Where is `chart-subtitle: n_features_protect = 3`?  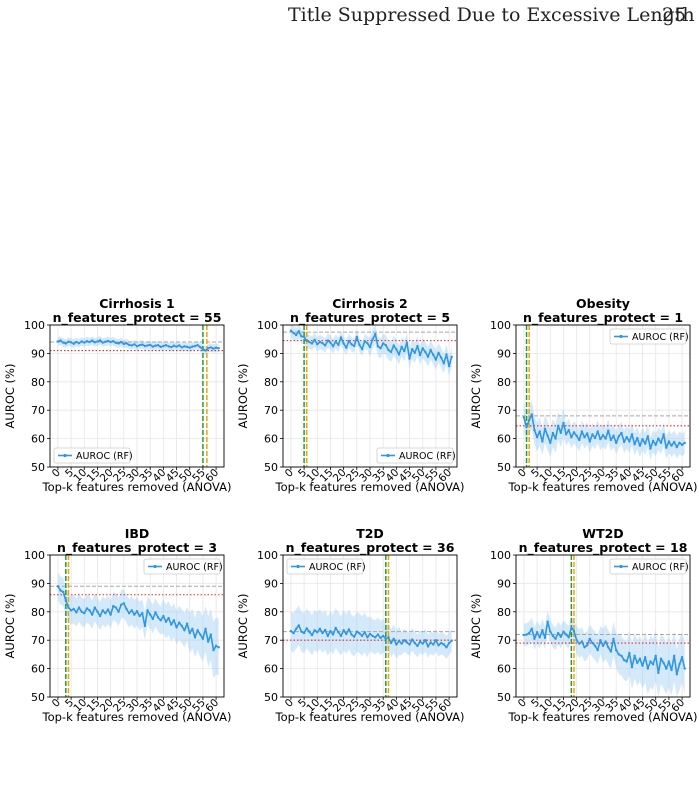 chart-subtitle: n_features_protect = 3 is located at coordinates (137, 548).